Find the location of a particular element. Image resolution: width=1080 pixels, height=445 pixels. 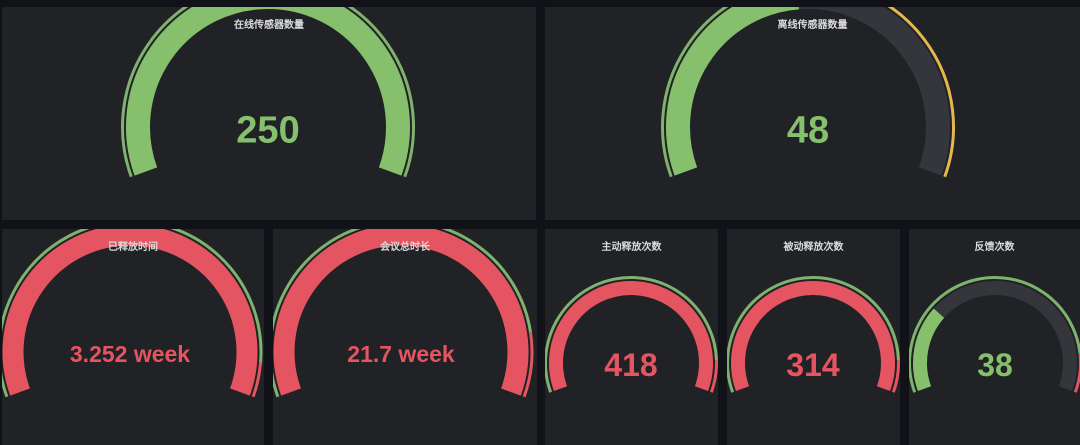

gauge: 418 is located at coordinates (631, 334).